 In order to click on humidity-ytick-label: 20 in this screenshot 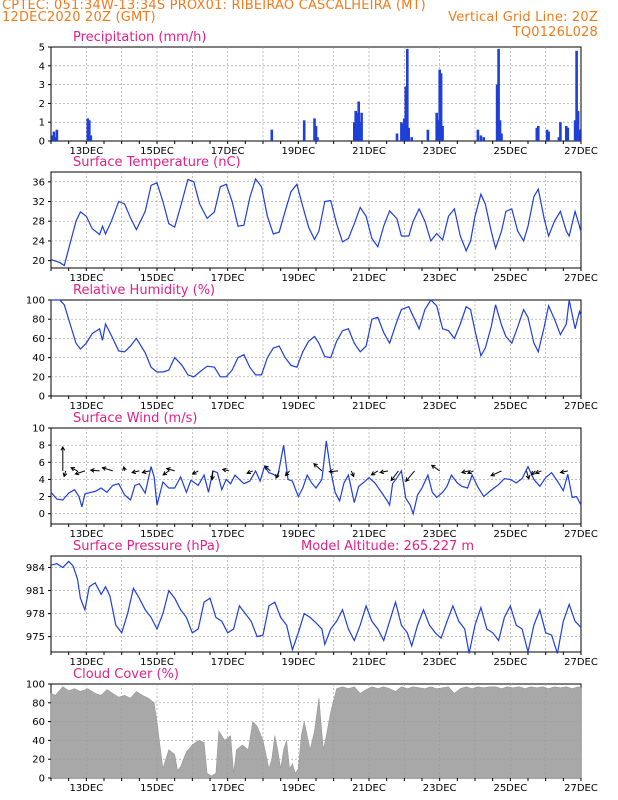, I will do `click(38, 377)`.